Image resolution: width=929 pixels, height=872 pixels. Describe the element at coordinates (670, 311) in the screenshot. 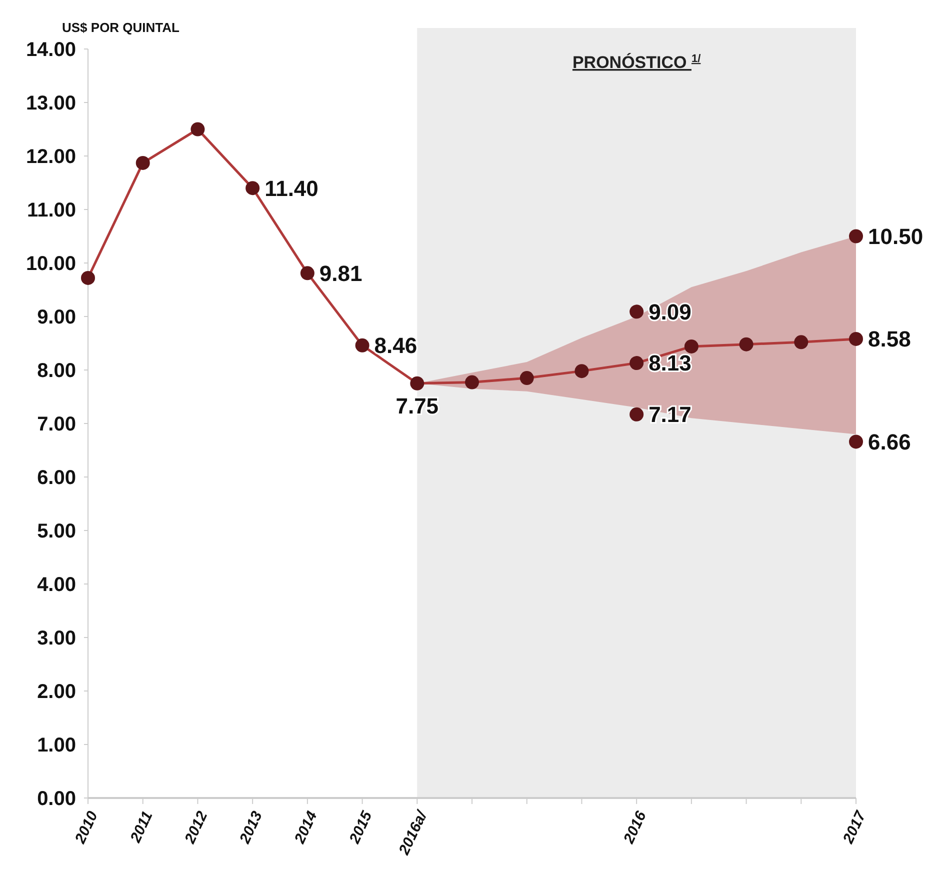

I see `data-label: 9.09` at that location.